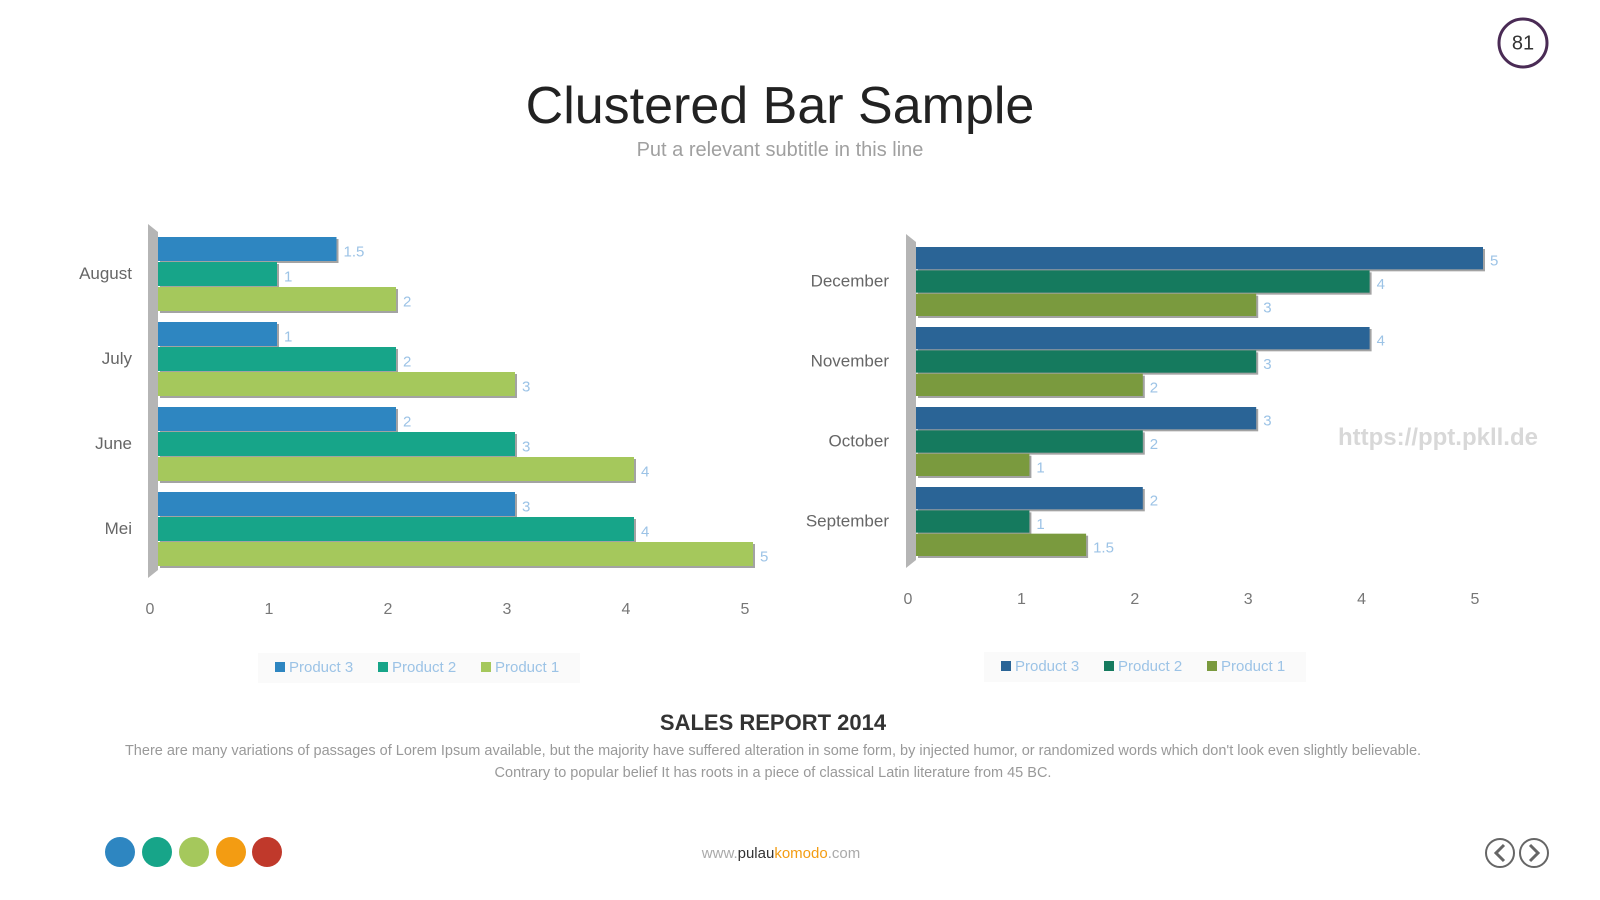 The width and height of the screenshot is (1600, 900). I want to click on category-label: September, so click(847, 520).